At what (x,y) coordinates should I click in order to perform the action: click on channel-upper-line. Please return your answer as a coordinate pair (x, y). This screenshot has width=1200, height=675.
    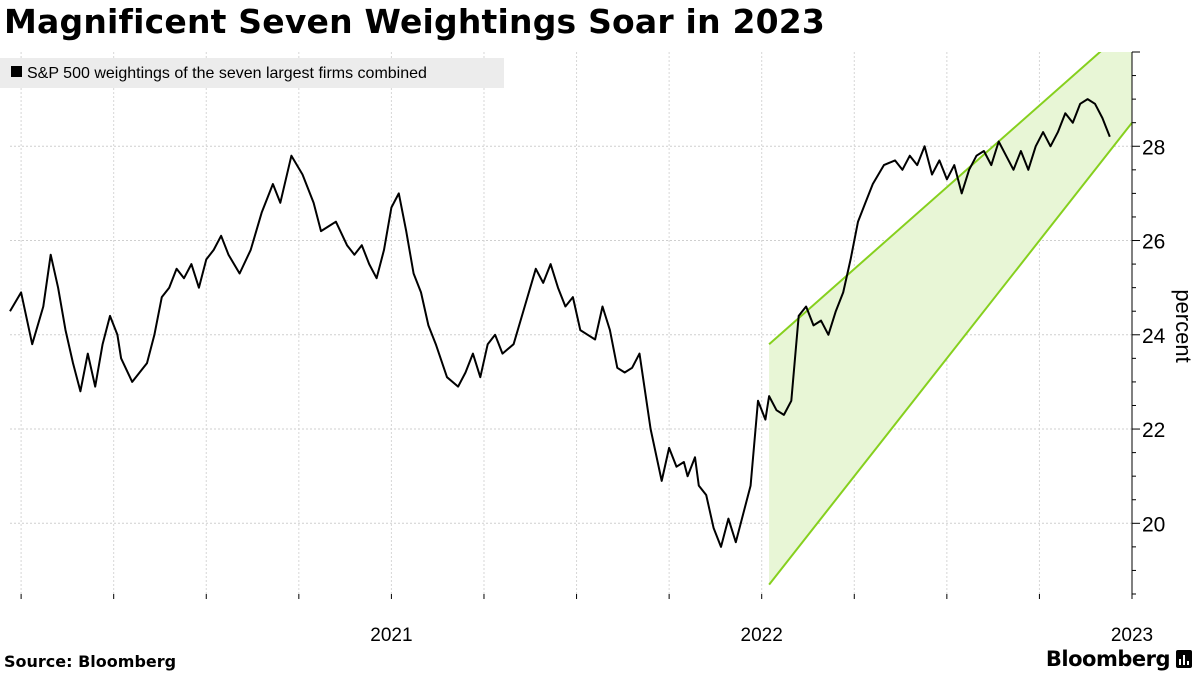
    Looking at the image, I should click on (935, 198).